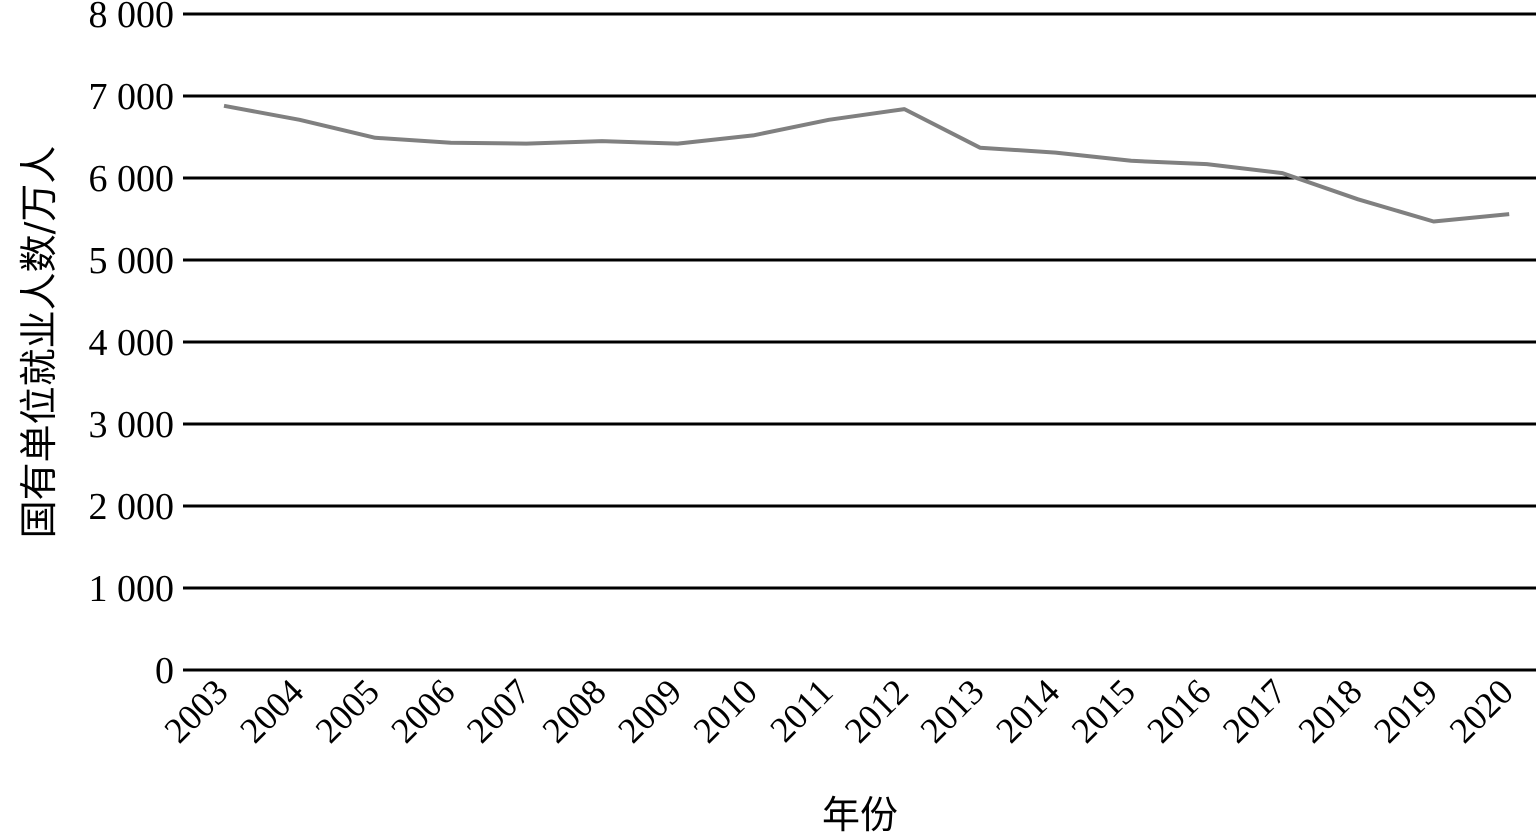 Image resolution: width=1536 pixels, height=835 pixels. I want to click on y-tick-label: 5 000, so click(132, 261).